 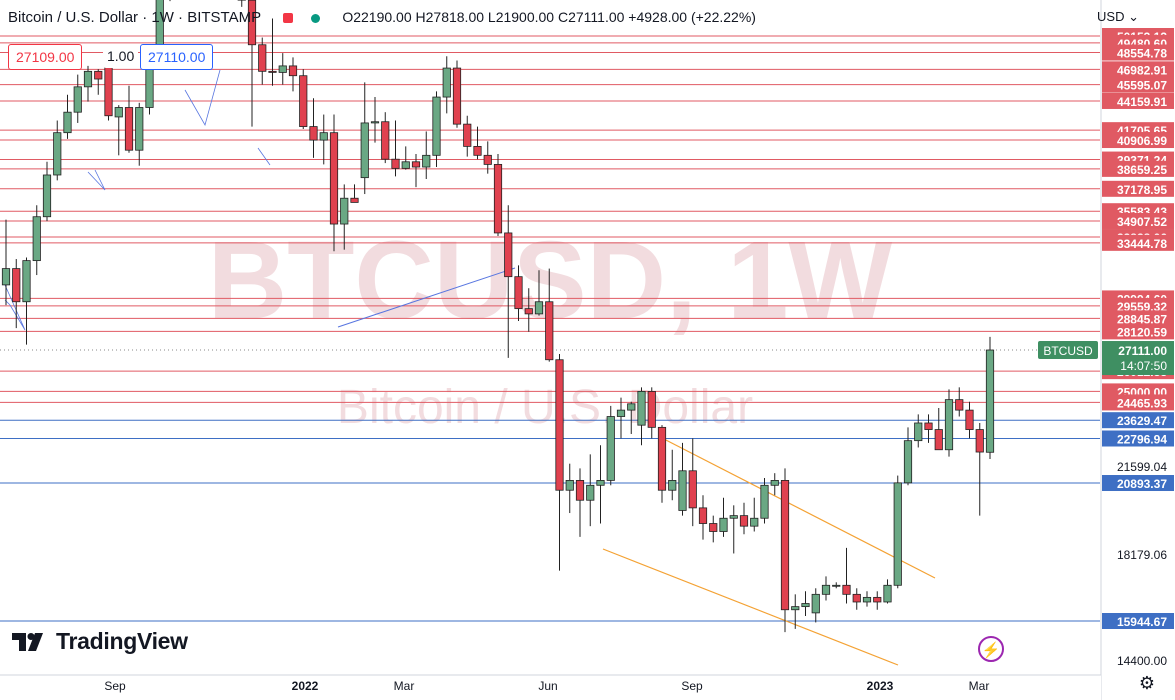 I want to click on buy-button: 27110.00, so click(x=177, y=57).